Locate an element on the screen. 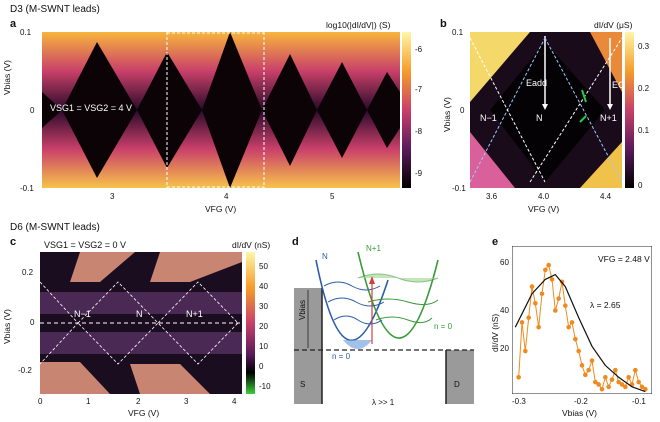 The width and height of the screenshot is (660, 422). panel-c-cbar-tick: -10 is located at coordinates (265, 386).